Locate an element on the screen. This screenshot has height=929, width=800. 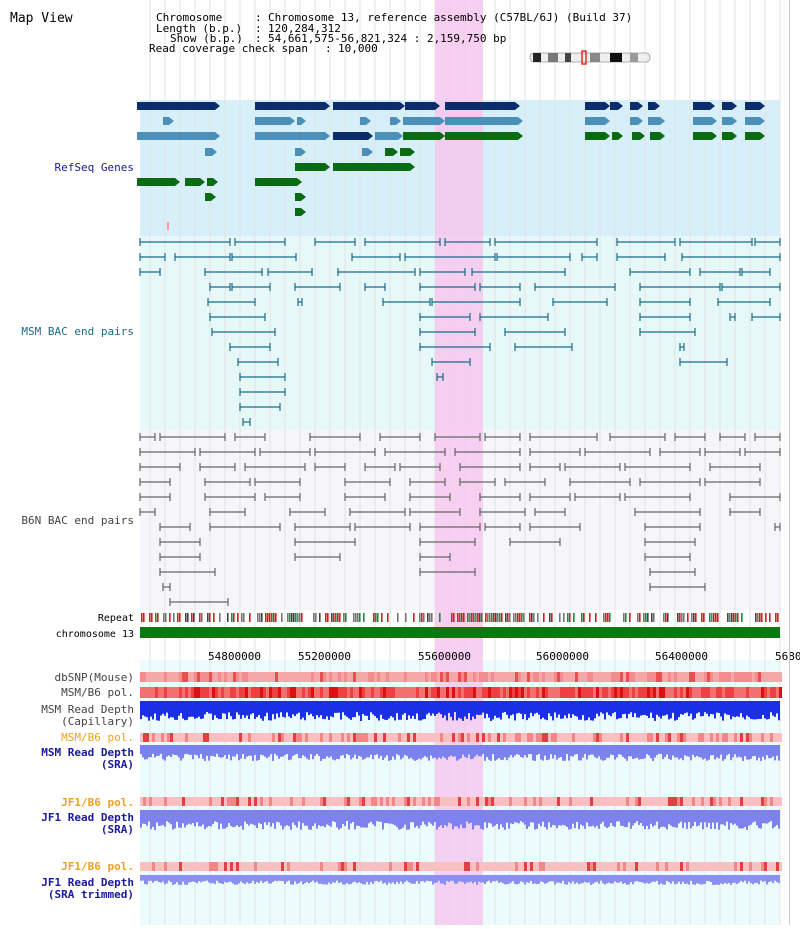
refseq-genes-track is located at coordinates (451, 166).